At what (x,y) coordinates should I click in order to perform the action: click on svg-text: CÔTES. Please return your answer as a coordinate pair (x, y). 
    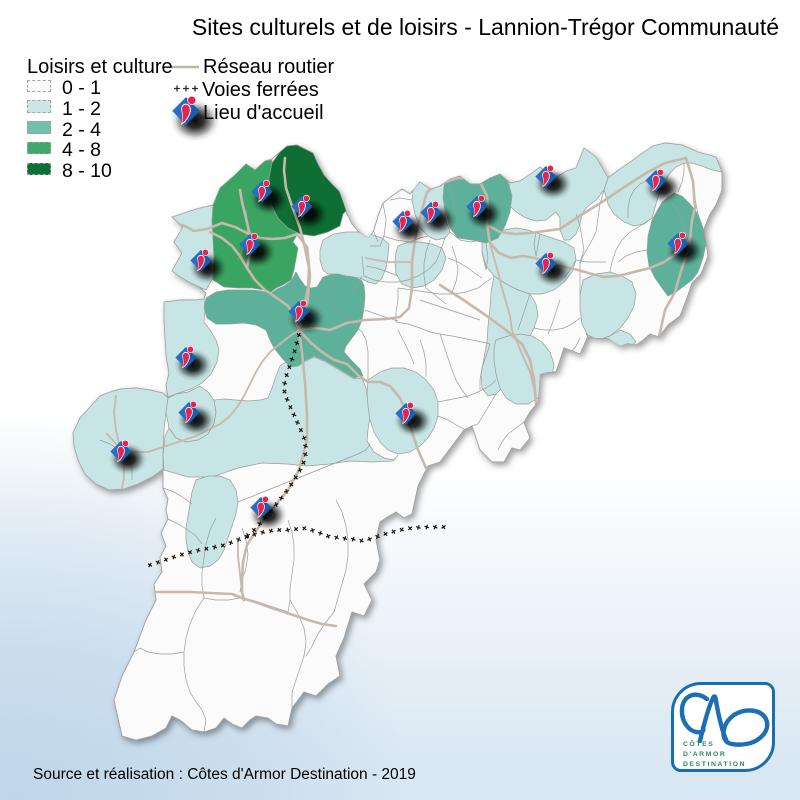
    Looking at the image, I should click on (698, 743).